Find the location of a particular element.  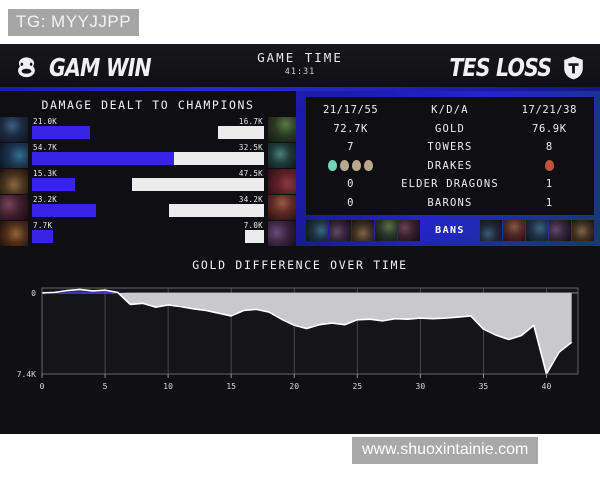

left-damage-bar-area: 7.7K is located at coordinates (88, 233).